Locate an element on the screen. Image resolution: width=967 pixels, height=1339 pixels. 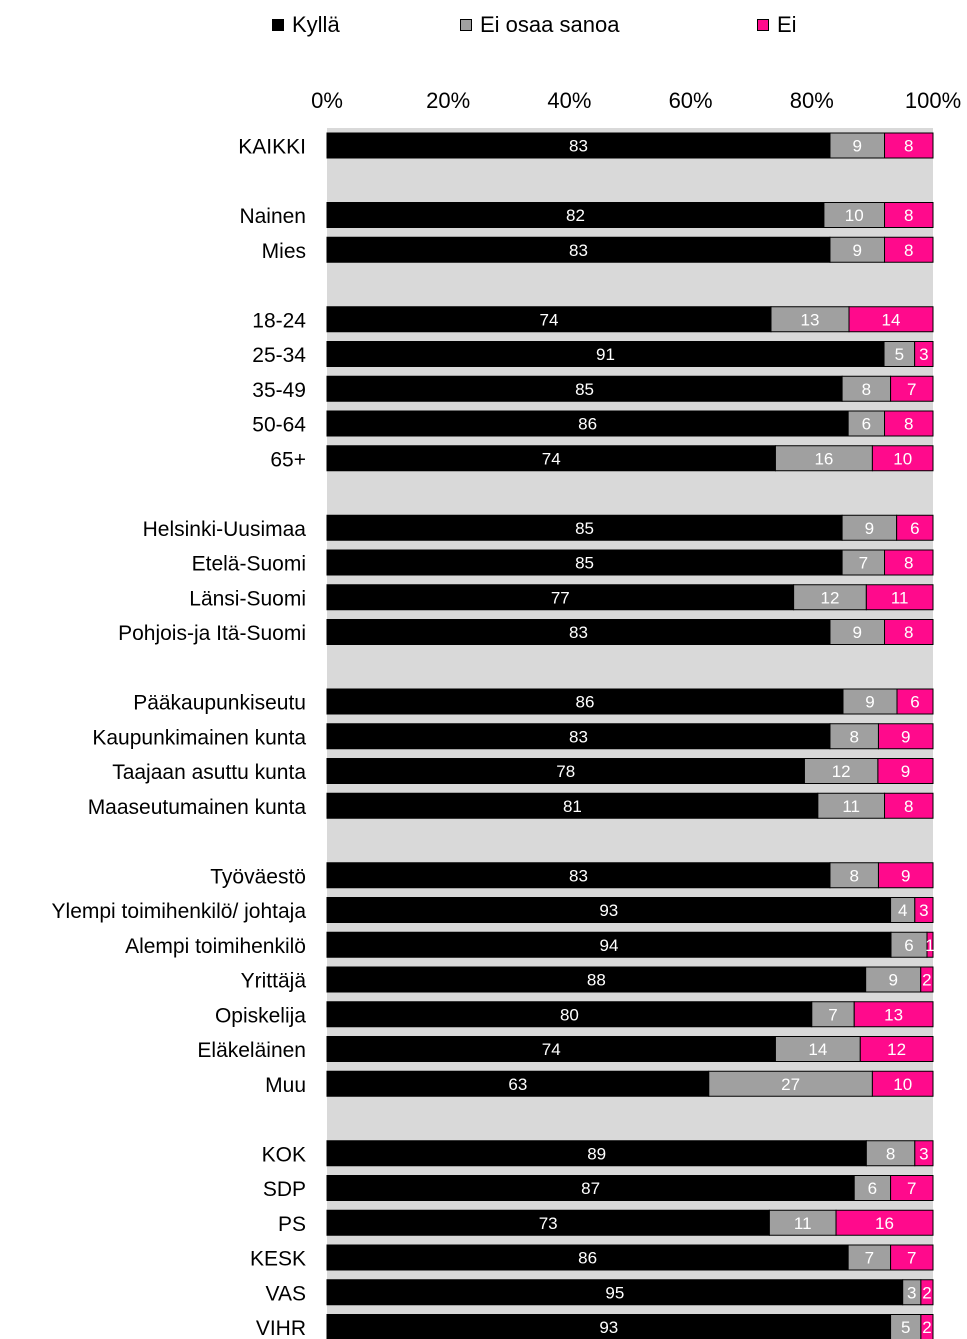
row-label: 18-24 is located at coordinates (279, 320).